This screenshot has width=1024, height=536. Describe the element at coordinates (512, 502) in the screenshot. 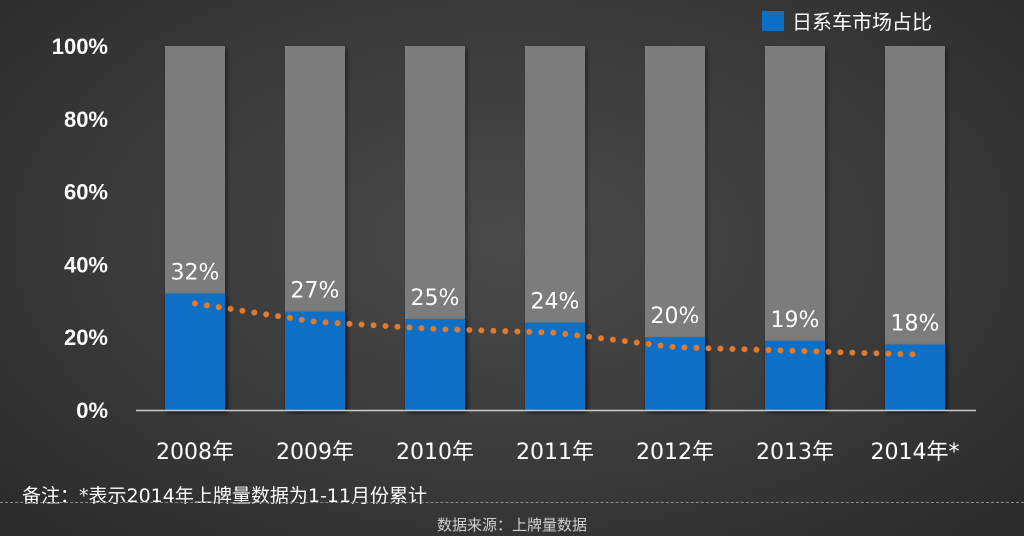

I see `footer-divider` at that location.